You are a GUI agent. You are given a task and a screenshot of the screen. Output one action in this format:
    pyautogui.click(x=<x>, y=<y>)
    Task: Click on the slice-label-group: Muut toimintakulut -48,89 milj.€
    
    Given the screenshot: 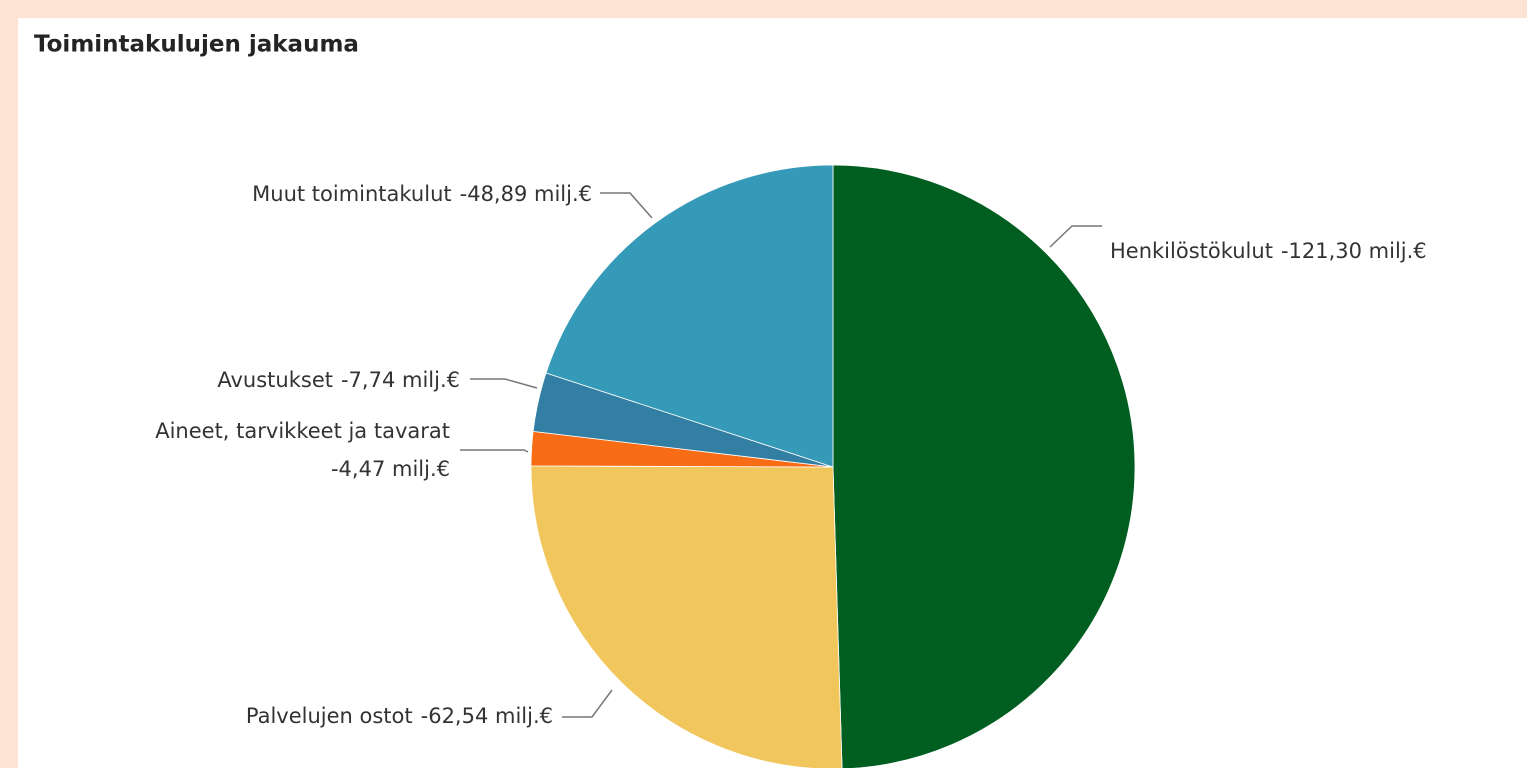 What is the action you would take?
    pyautogui.click(x=422, y=194)
    